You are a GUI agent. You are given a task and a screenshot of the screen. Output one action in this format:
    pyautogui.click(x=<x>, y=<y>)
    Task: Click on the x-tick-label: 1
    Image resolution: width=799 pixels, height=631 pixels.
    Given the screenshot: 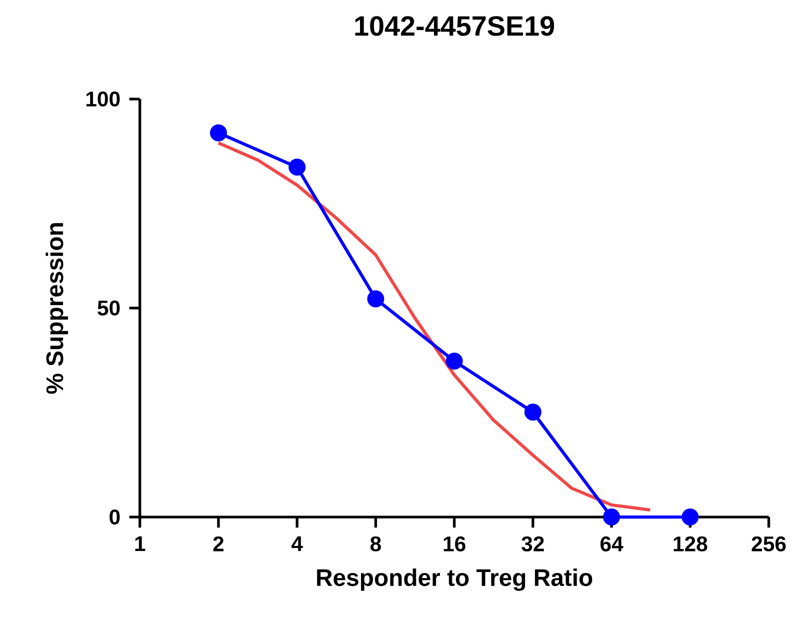 What is the action you would take?
    pyautogui.click(x=140, y=543)
    